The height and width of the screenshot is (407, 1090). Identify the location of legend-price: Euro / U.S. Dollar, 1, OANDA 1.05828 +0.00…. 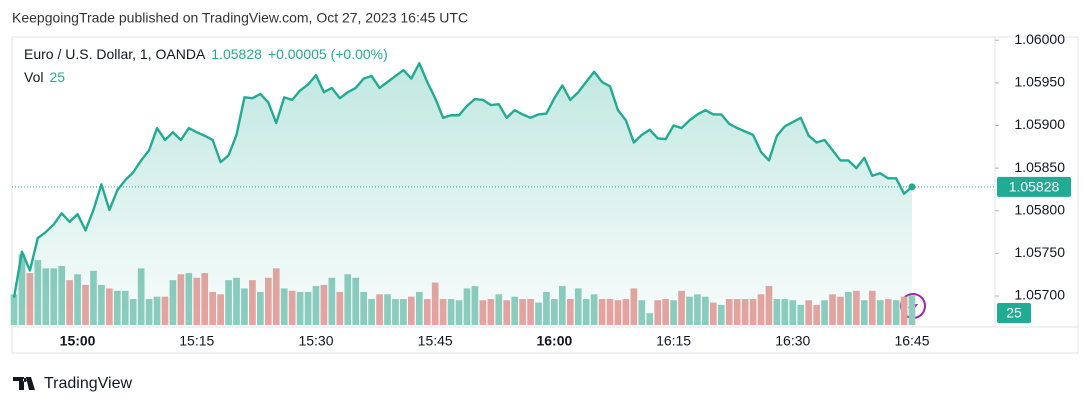
(206, 54).